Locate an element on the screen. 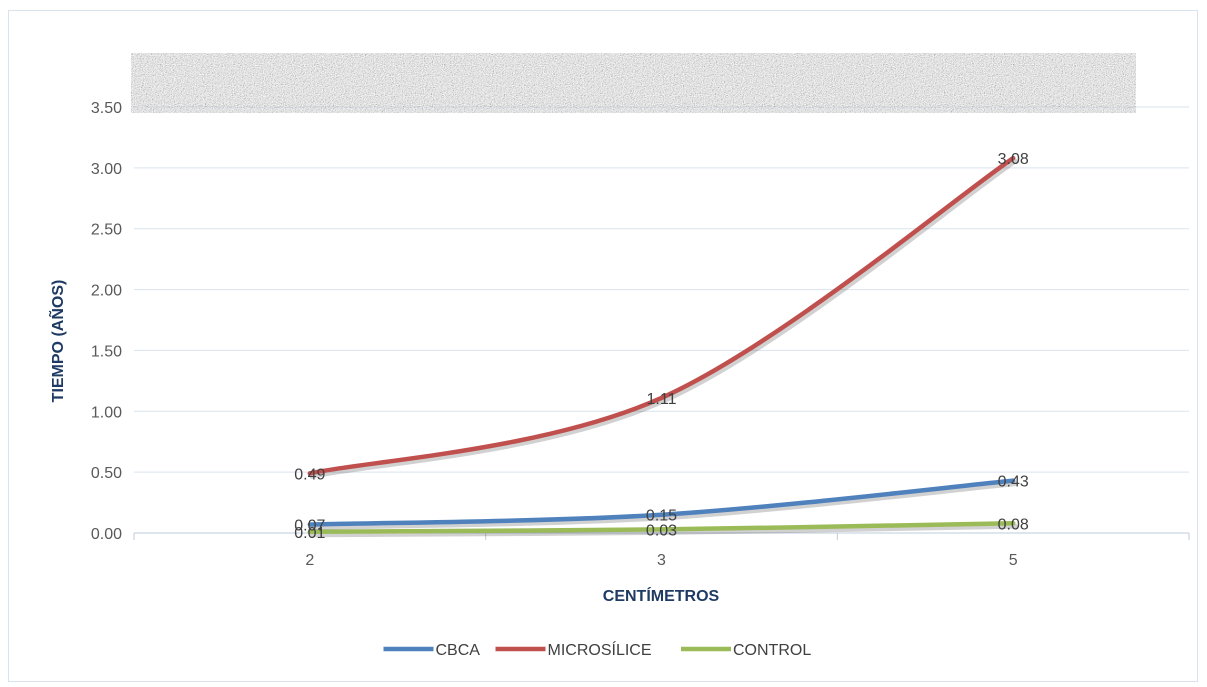  y-tick-label: 2.50 is located at coordinates (106, 230).